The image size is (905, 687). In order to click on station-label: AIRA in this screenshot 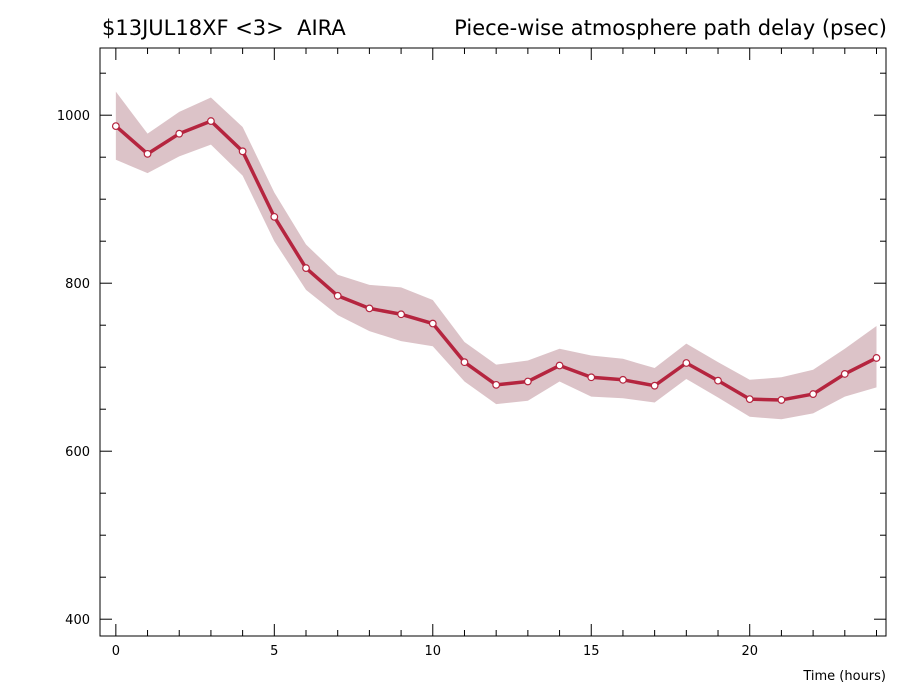, I will do `click(321, 28)`.